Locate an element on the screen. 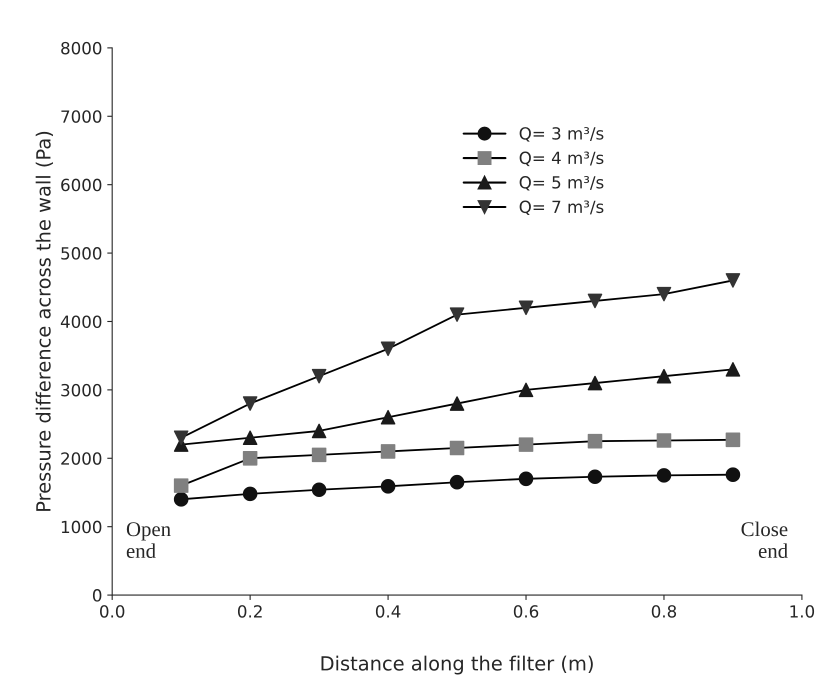 The height and width of the screenshot is (684, 831). annotation: Open end is located at coordinates (148, 540).